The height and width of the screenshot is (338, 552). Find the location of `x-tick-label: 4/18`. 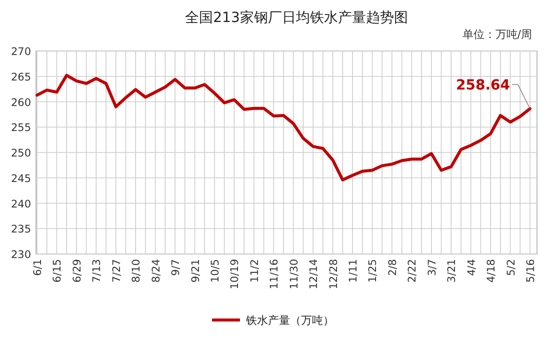

x-tick-label: 4/18 is located at coordinates (492, 271).